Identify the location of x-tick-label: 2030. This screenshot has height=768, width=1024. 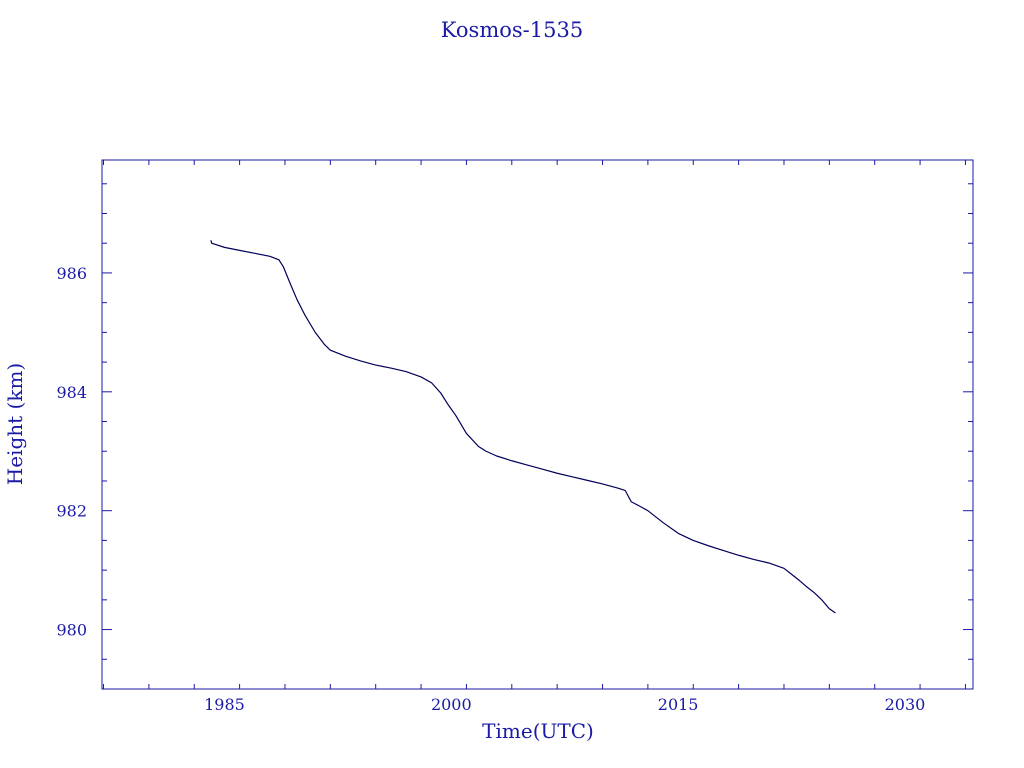
(905, 704).